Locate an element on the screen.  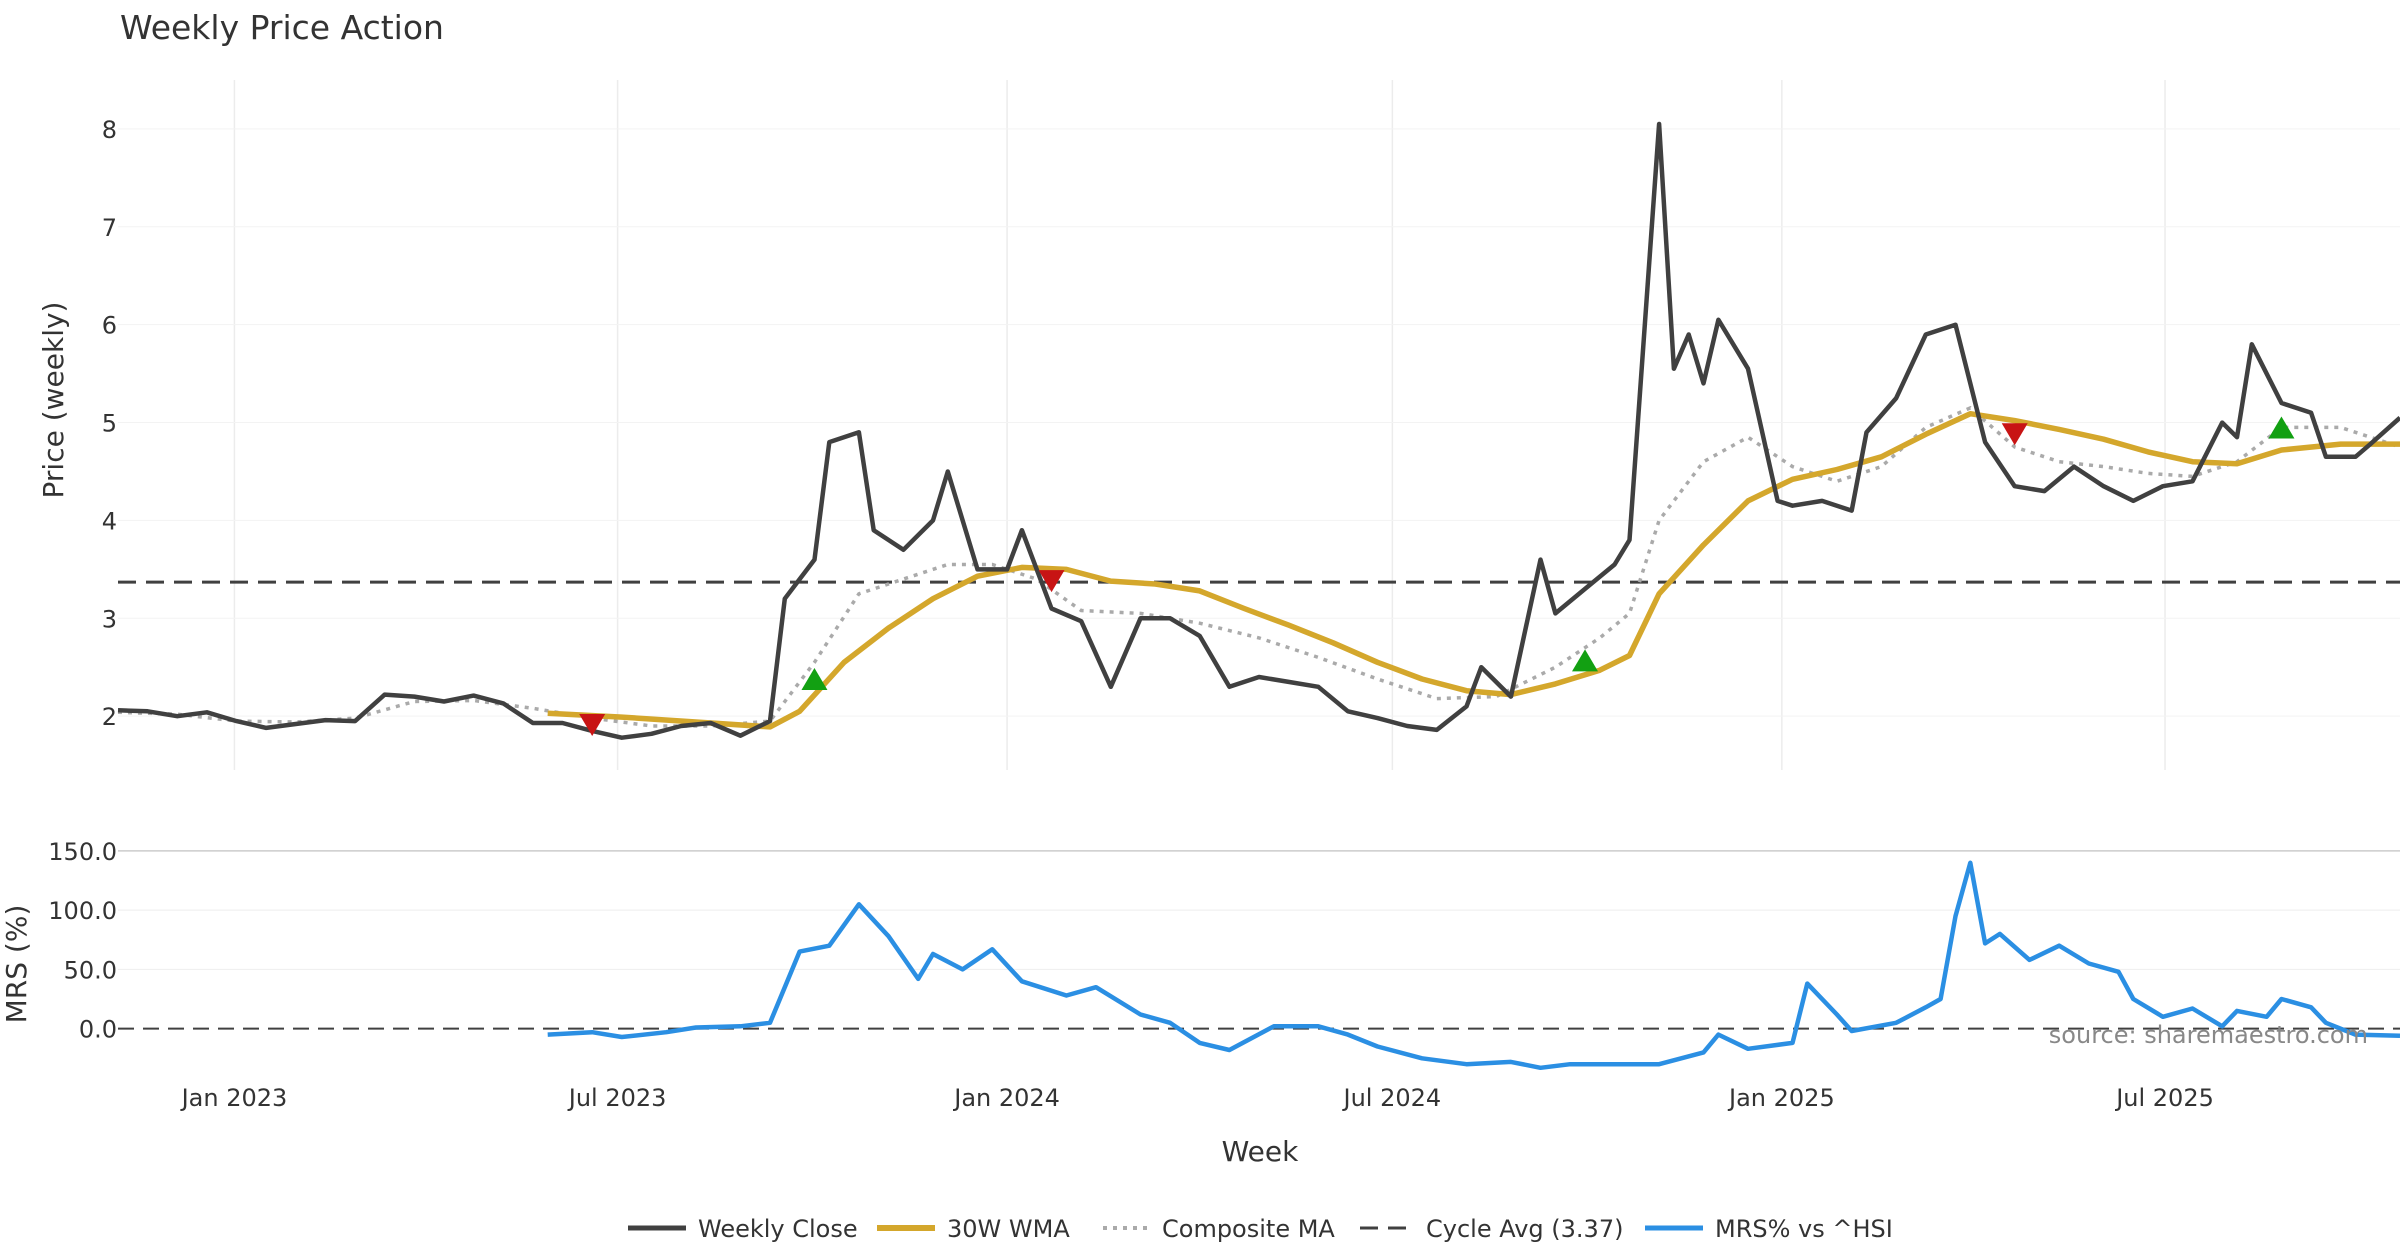
price-y-tick-label: 6 is located at coordinates (109, 326).